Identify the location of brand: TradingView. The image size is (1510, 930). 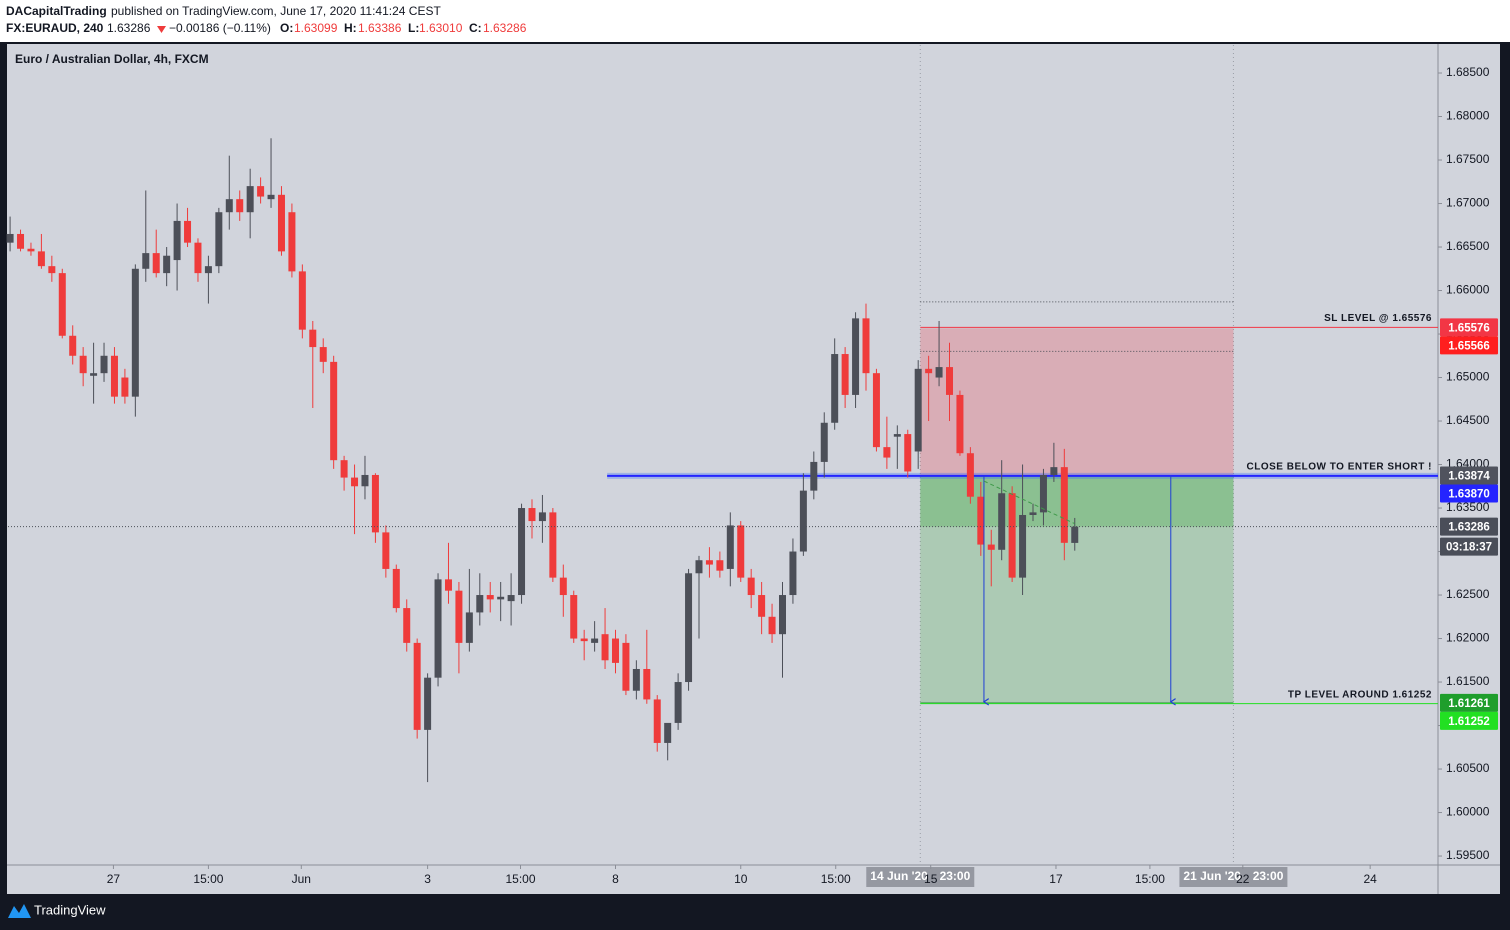
(70, 909).